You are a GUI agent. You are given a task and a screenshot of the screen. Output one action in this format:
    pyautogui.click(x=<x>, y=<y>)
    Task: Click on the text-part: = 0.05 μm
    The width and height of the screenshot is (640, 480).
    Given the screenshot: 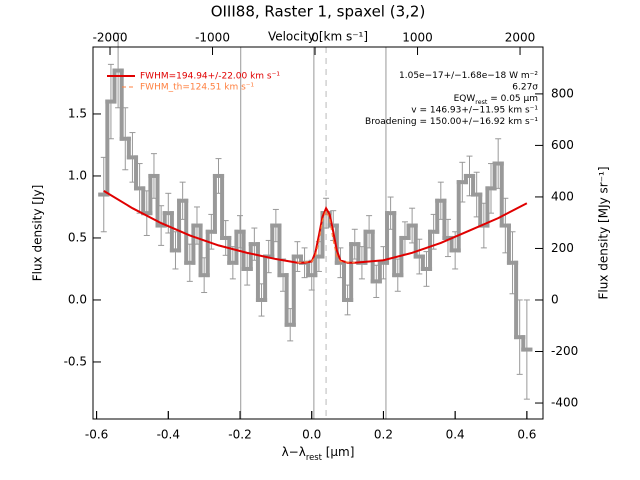 What is the action you would take?
    pyautogui.click(x=512, y=99)
    